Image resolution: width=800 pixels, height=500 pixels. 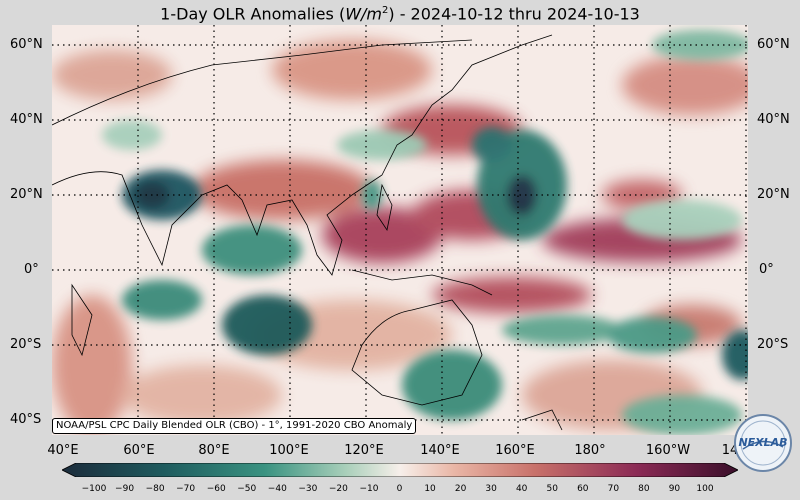 I want to click on lat-label-20n: 20°N, so click(x=26, y=194).